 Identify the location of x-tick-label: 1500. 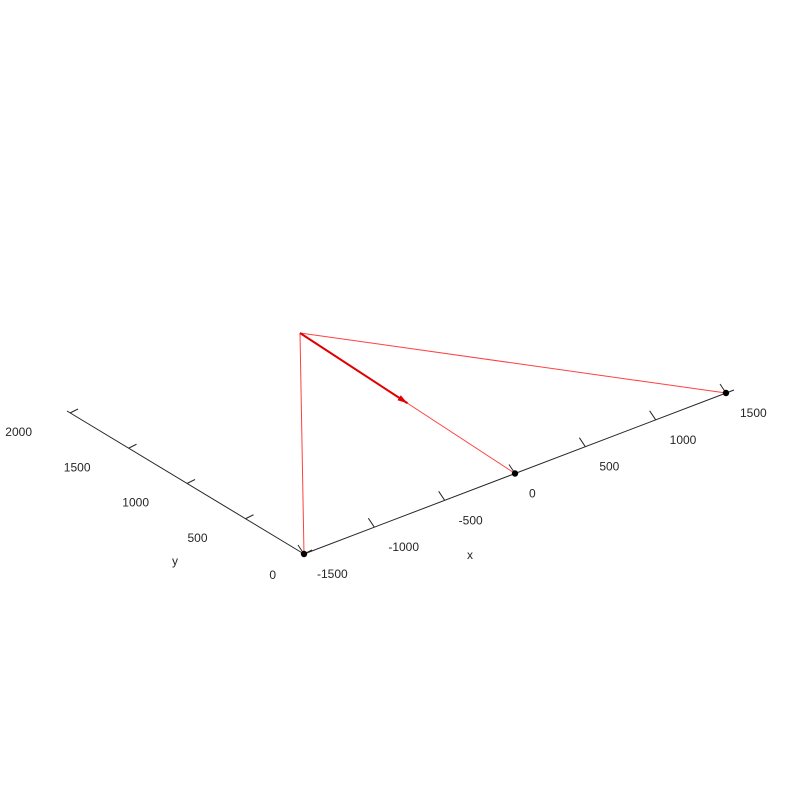
(753, 413).